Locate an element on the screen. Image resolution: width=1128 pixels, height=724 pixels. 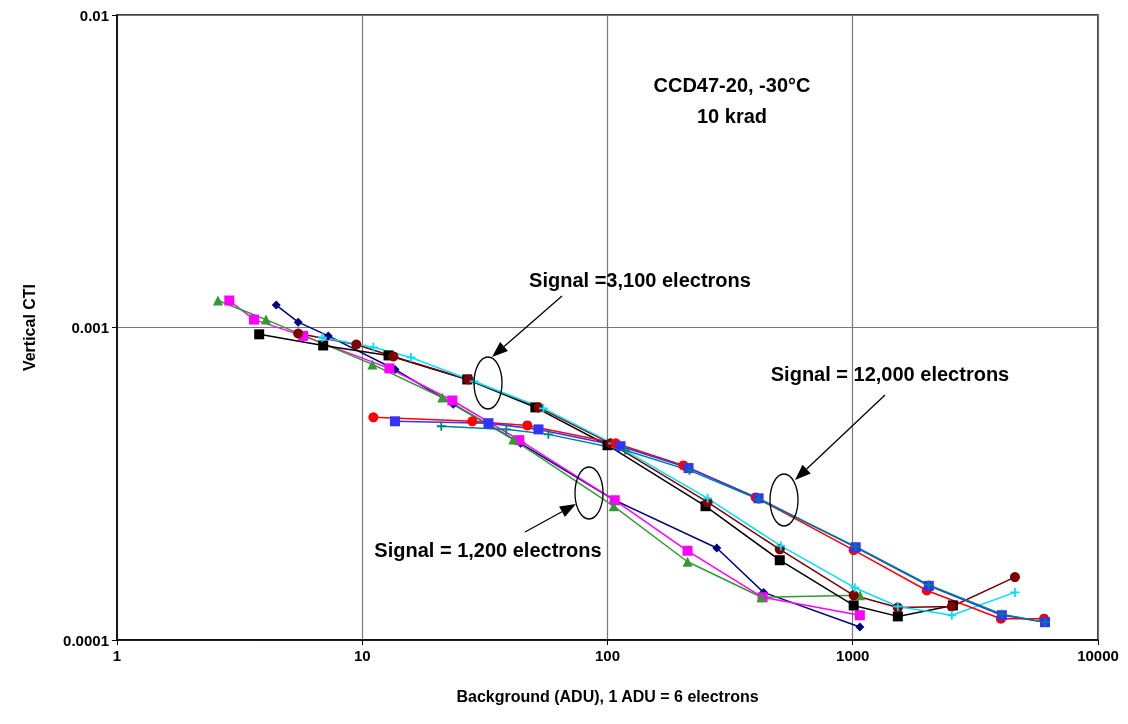
annotation: CCD47-20, -30°C is located at coordinates (732, 85).